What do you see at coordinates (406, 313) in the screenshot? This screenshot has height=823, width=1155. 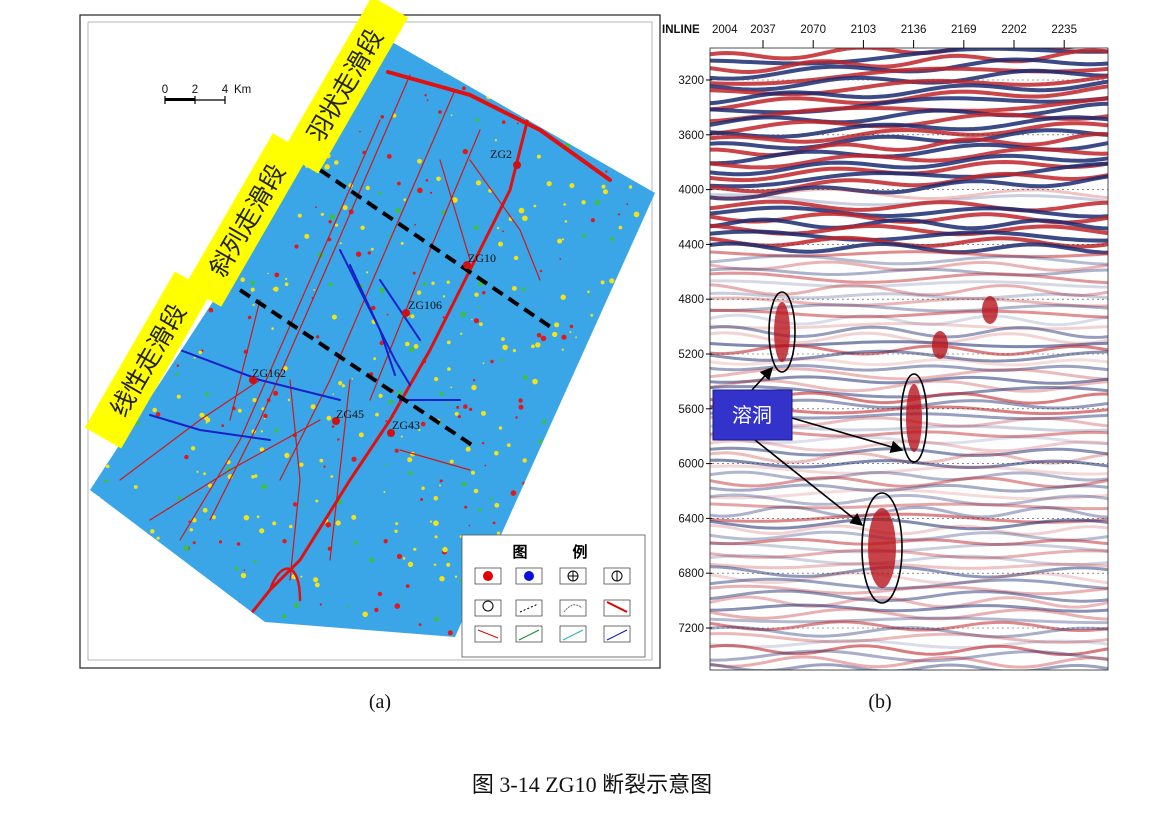 I see `well` at bounding box center [406, 313].